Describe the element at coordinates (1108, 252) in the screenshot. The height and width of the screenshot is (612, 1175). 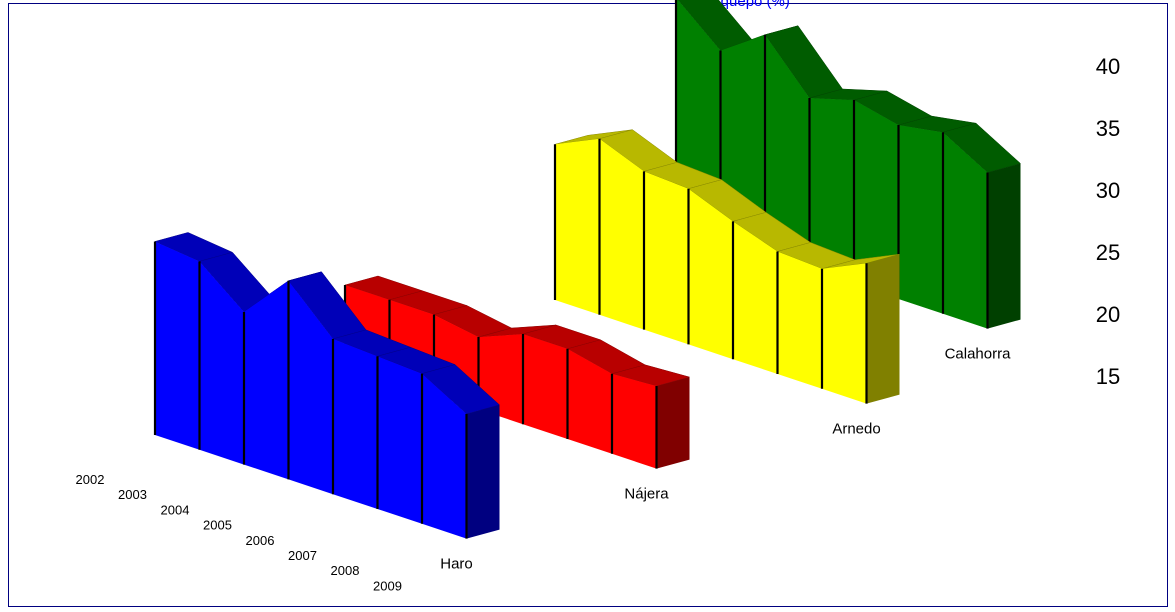
I see `y-tick-label: 25` at that location.